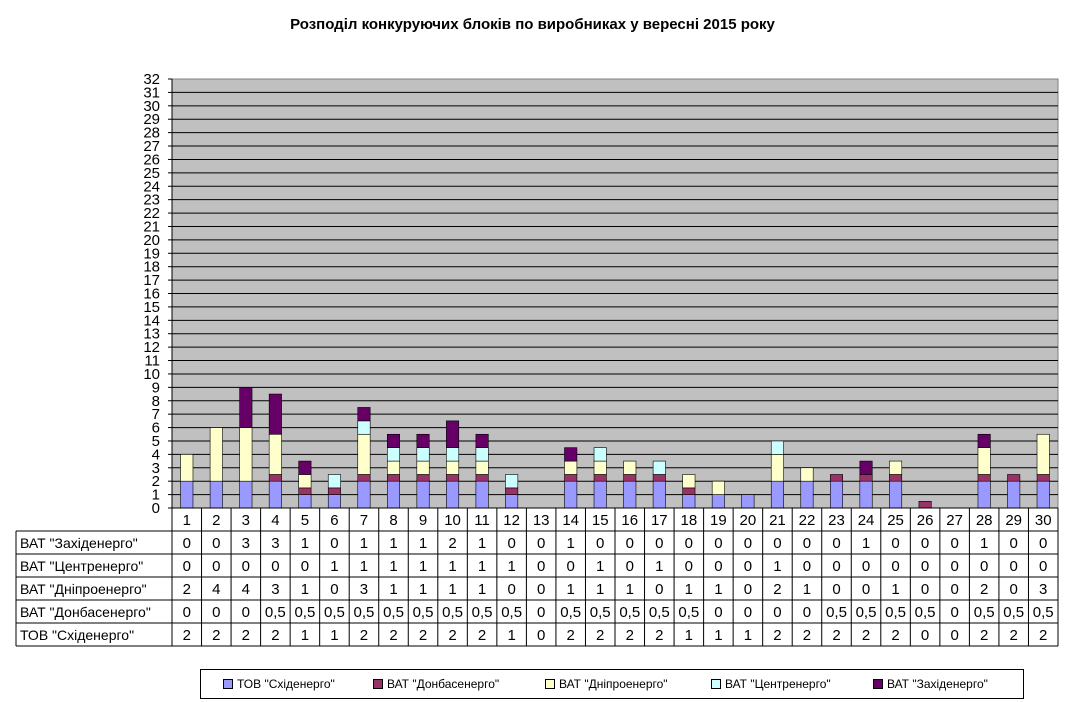  I want to click on y-tick-label: 23, so click(151, 200).